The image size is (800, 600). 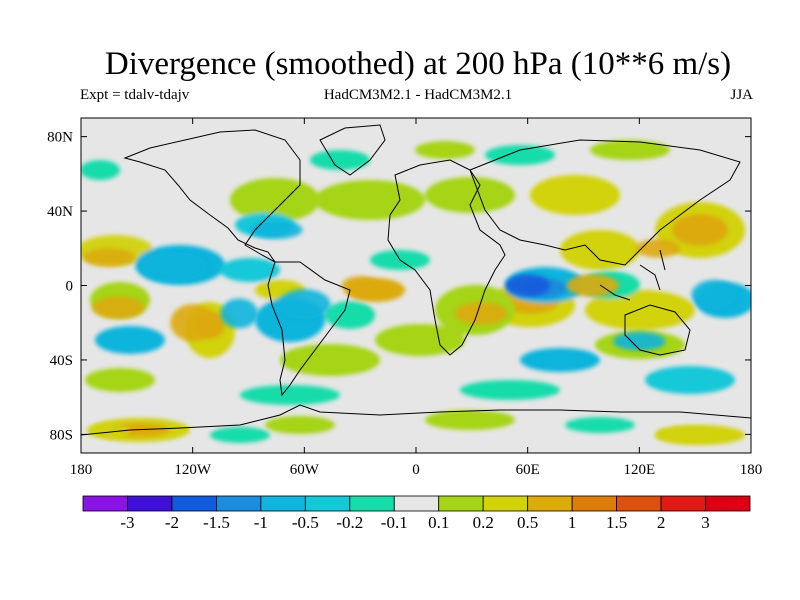 I want to click on colorbar-label: -0.5, so click(x=305, y=522).